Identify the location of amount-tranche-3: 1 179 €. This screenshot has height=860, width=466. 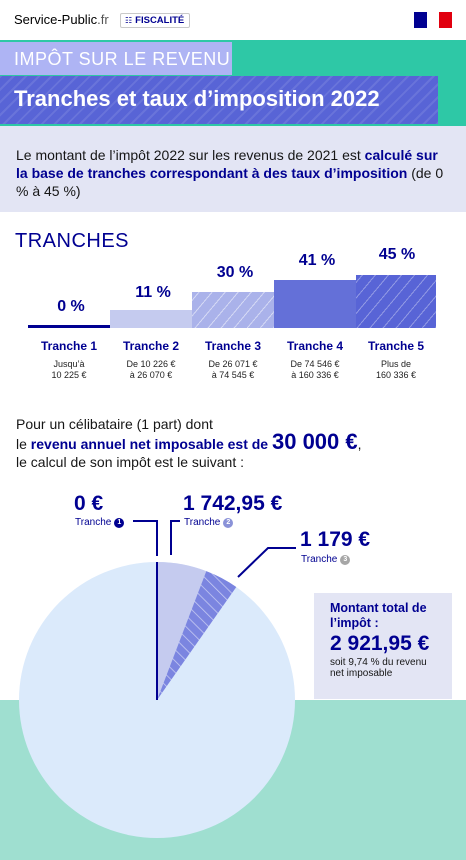
(335, 539).